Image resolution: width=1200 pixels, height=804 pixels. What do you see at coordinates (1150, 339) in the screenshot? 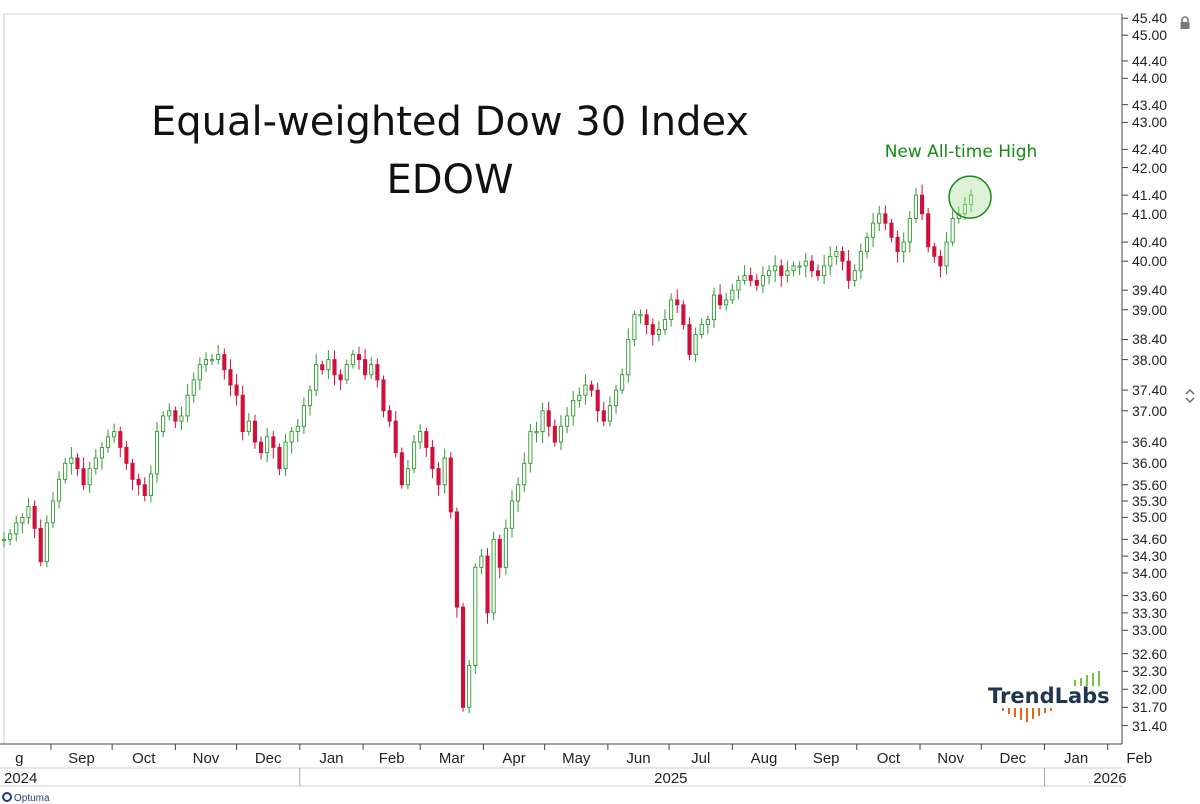
I see `y-tick-label: 38.40` at bounding box center [1150, 339].